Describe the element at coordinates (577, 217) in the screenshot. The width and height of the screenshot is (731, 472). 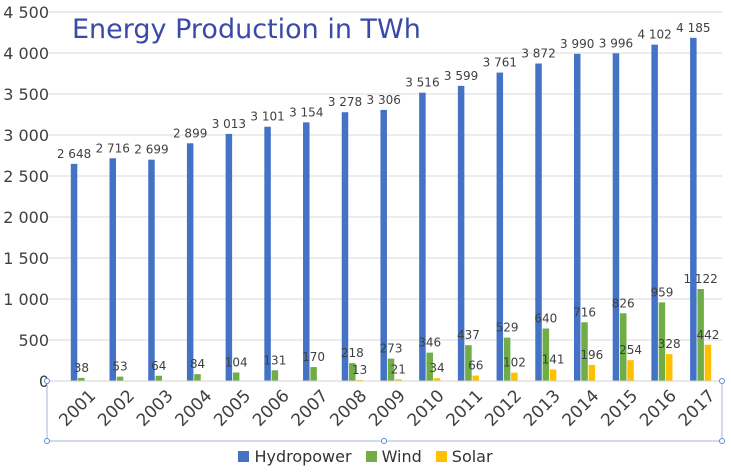
I see `bar-hydropower-2014` at that location.